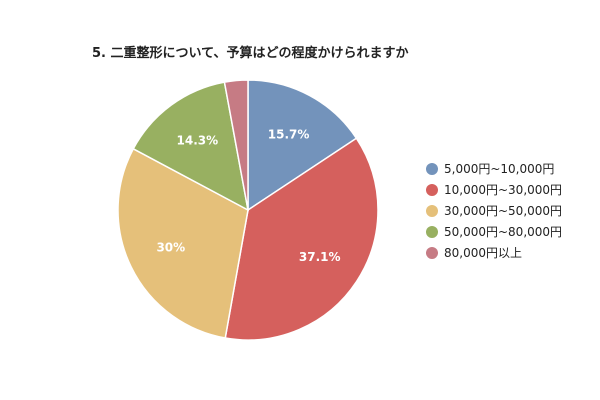  I want to click on legend-label-1: 5,000円~10,000円, so click(499, 169).